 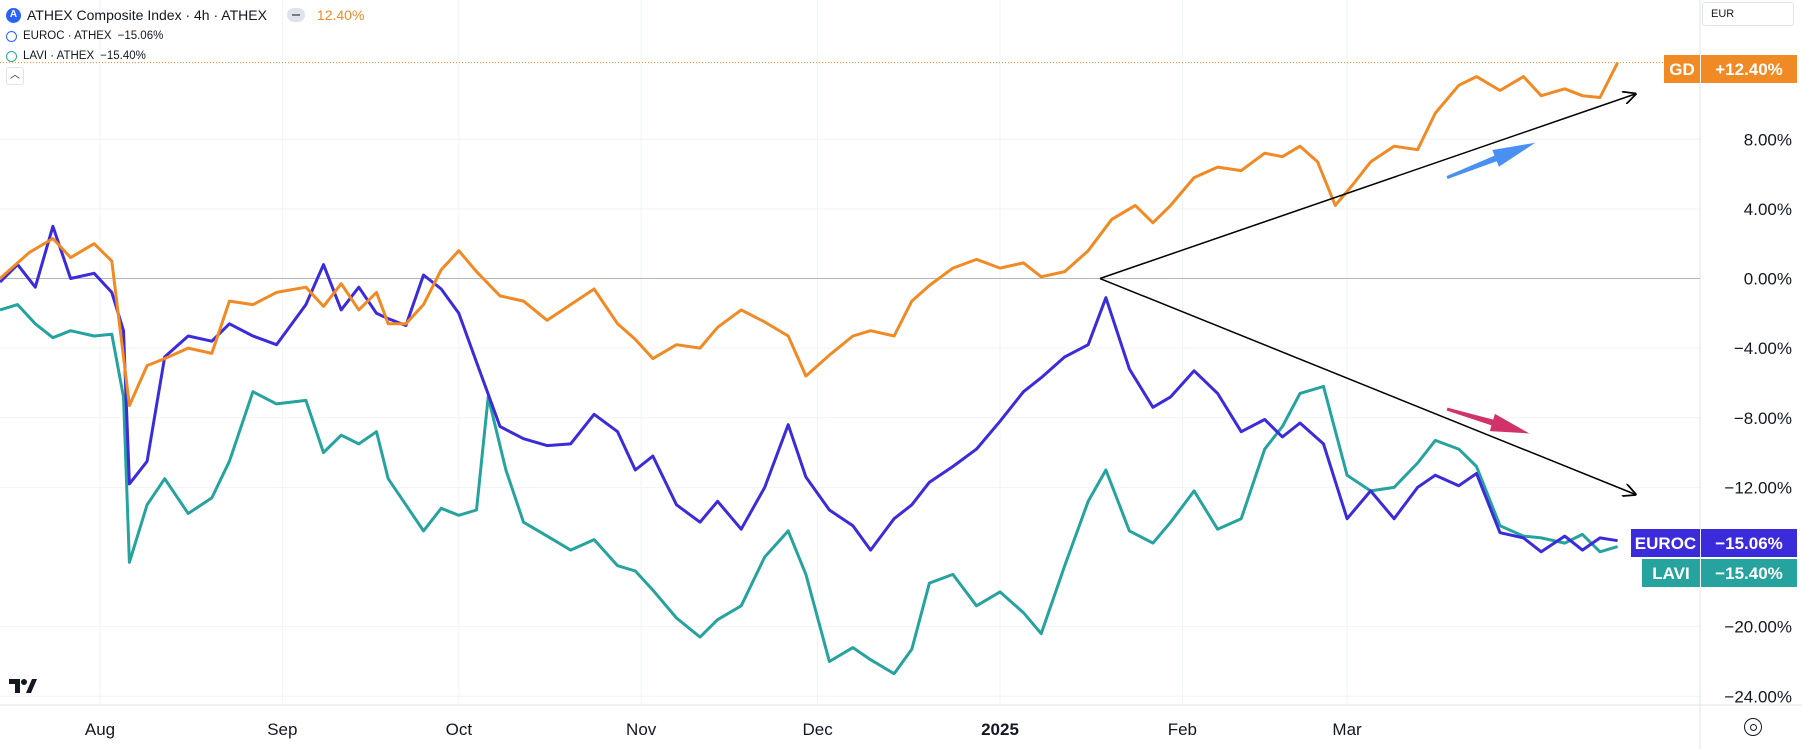 I want to click on price-axis-tick-label: 4.00%, so click(x=1768, y=209).